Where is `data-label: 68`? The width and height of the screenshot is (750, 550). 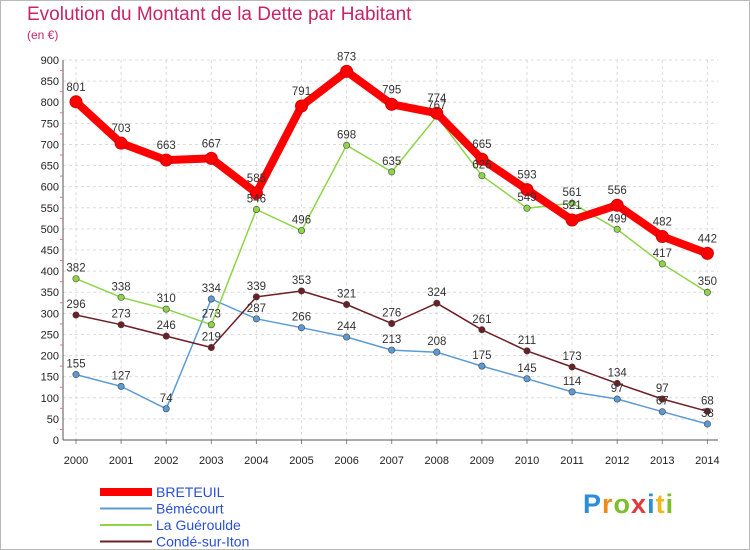
data-label: 68 is located at coordinates (707, 401).